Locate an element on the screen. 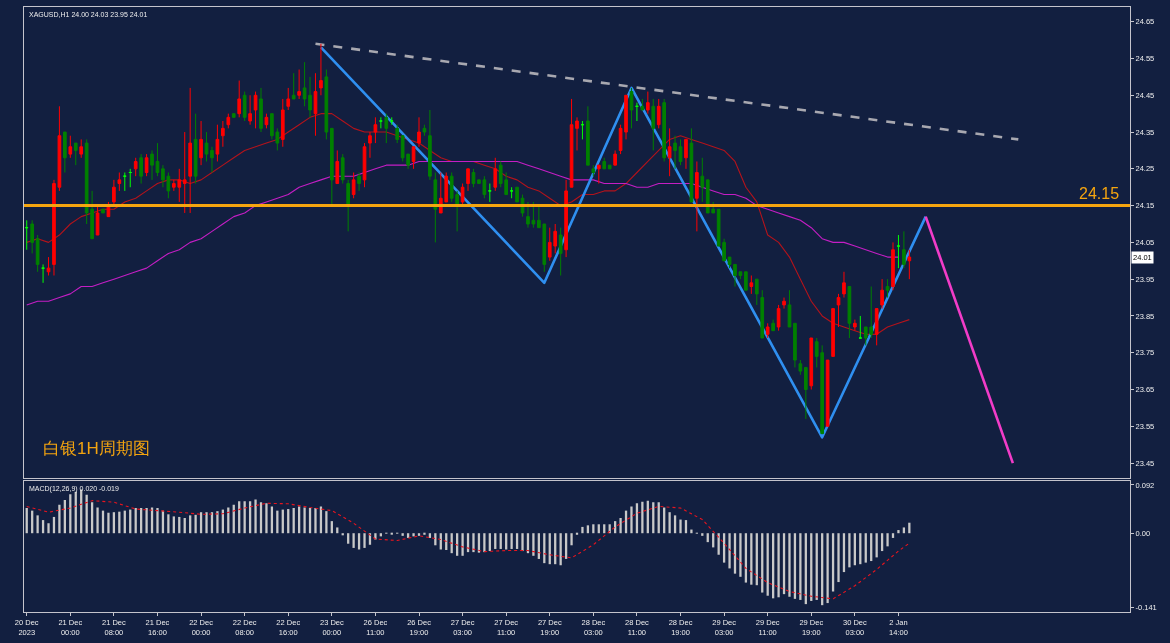 This screenshot has height=643, width=1170. annotation: 白银1H周期图 is located at coordinates (96, 448).